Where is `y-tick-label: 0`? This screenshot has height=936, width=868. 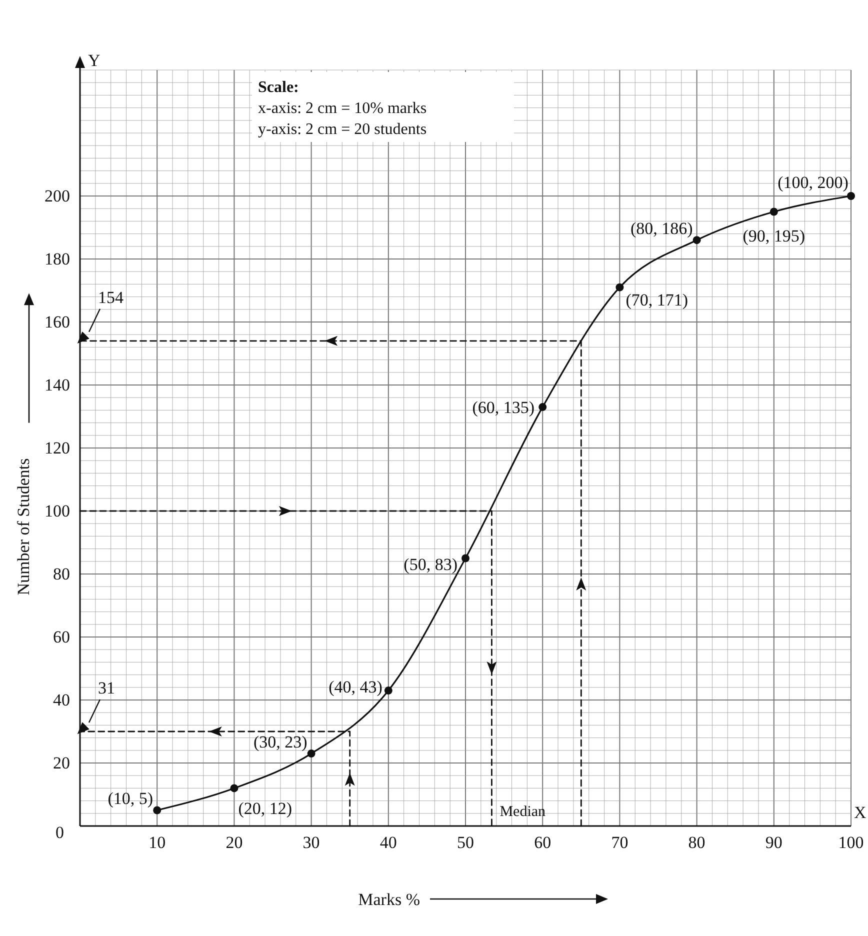
y-tick-label: 0 is located at coordinates (60, 832).